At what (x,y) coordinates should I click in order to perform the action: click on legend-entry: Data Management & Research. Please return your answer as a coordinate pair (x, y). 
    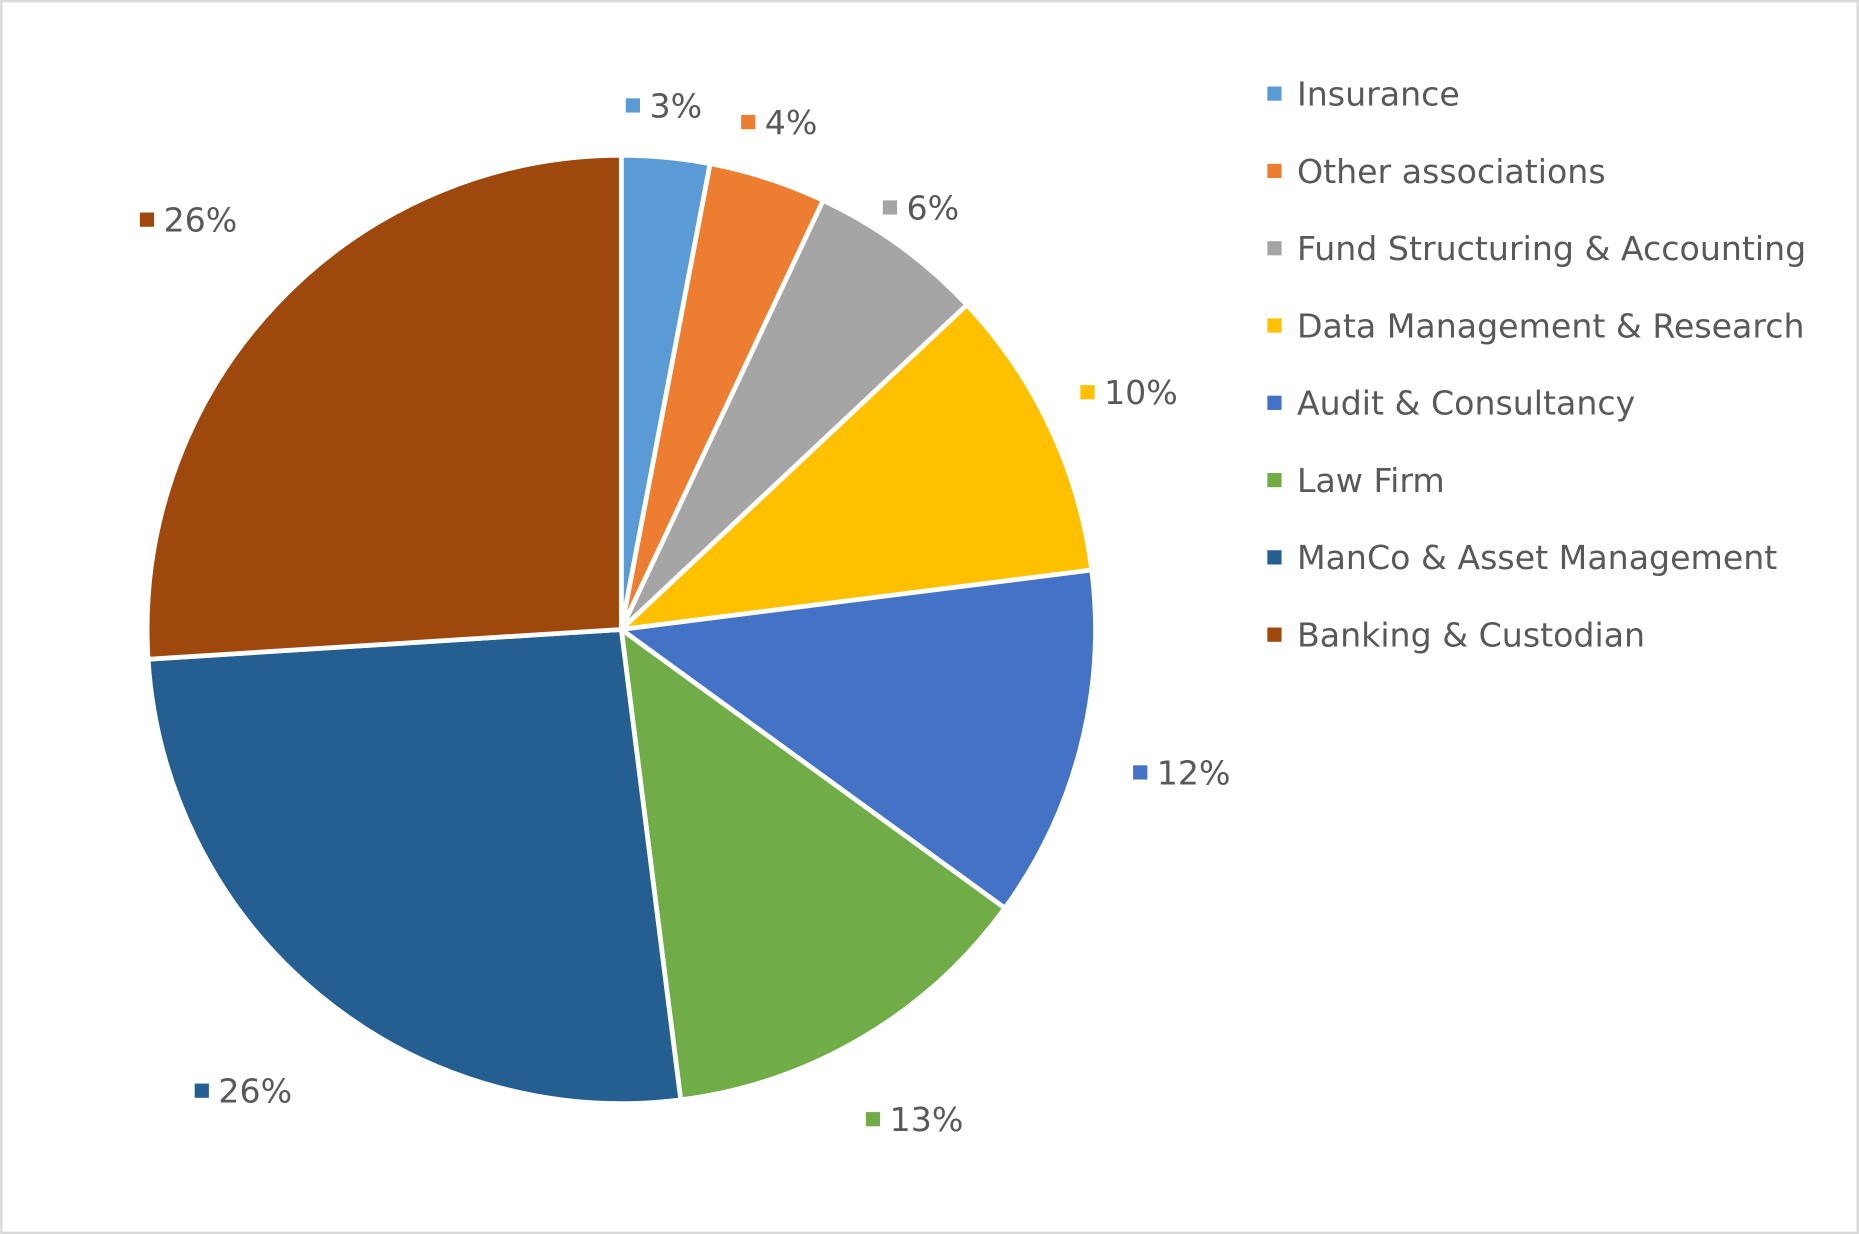
    Looking at the image, I should click on (1551, 325).